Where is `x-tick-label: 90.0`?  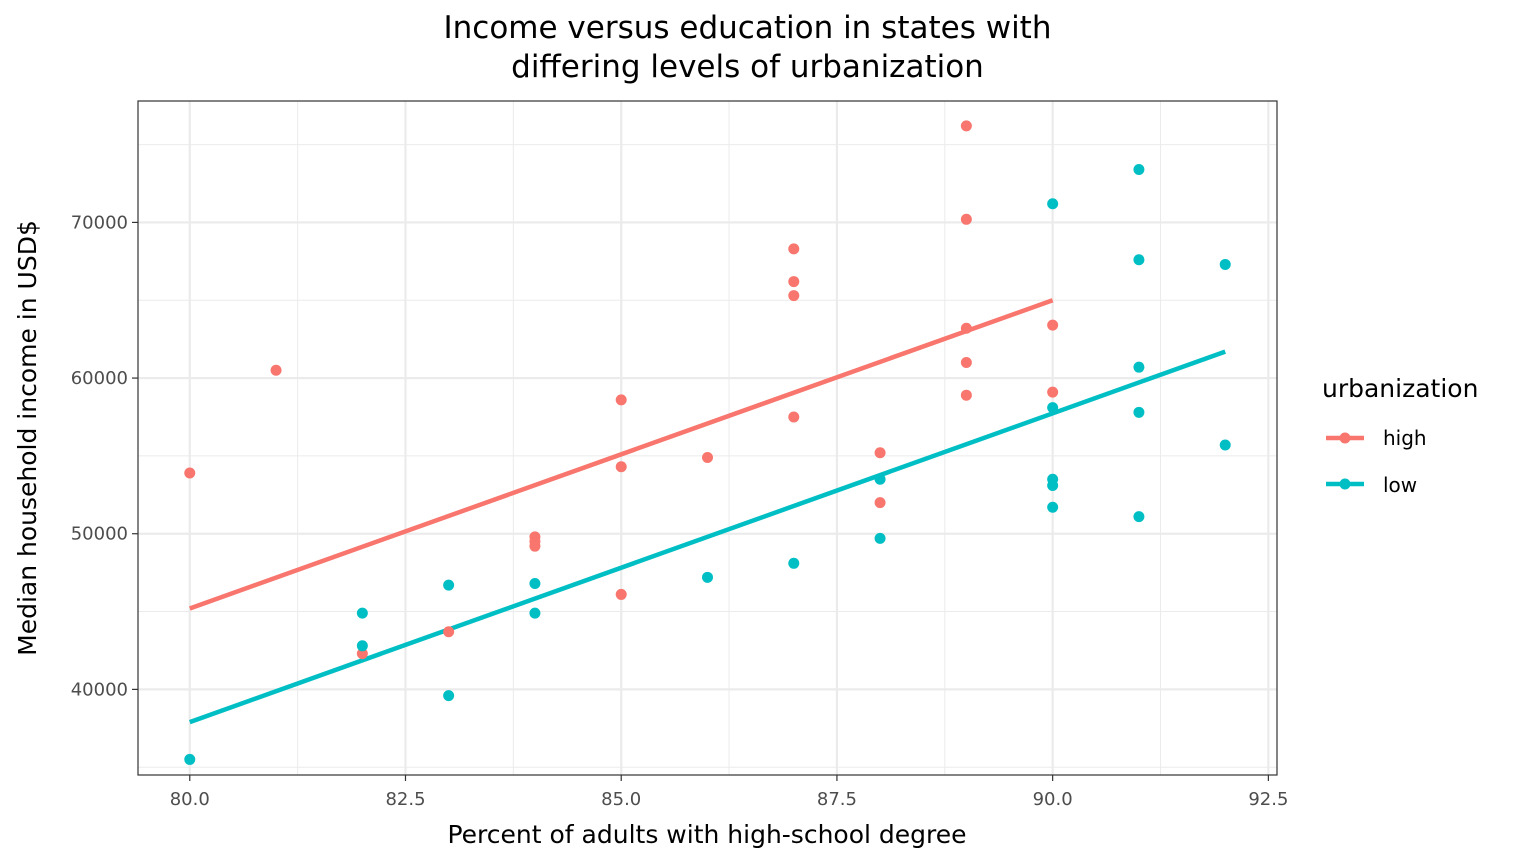
x-tick-label: 90.0 is located at coordinates (1053, 799).